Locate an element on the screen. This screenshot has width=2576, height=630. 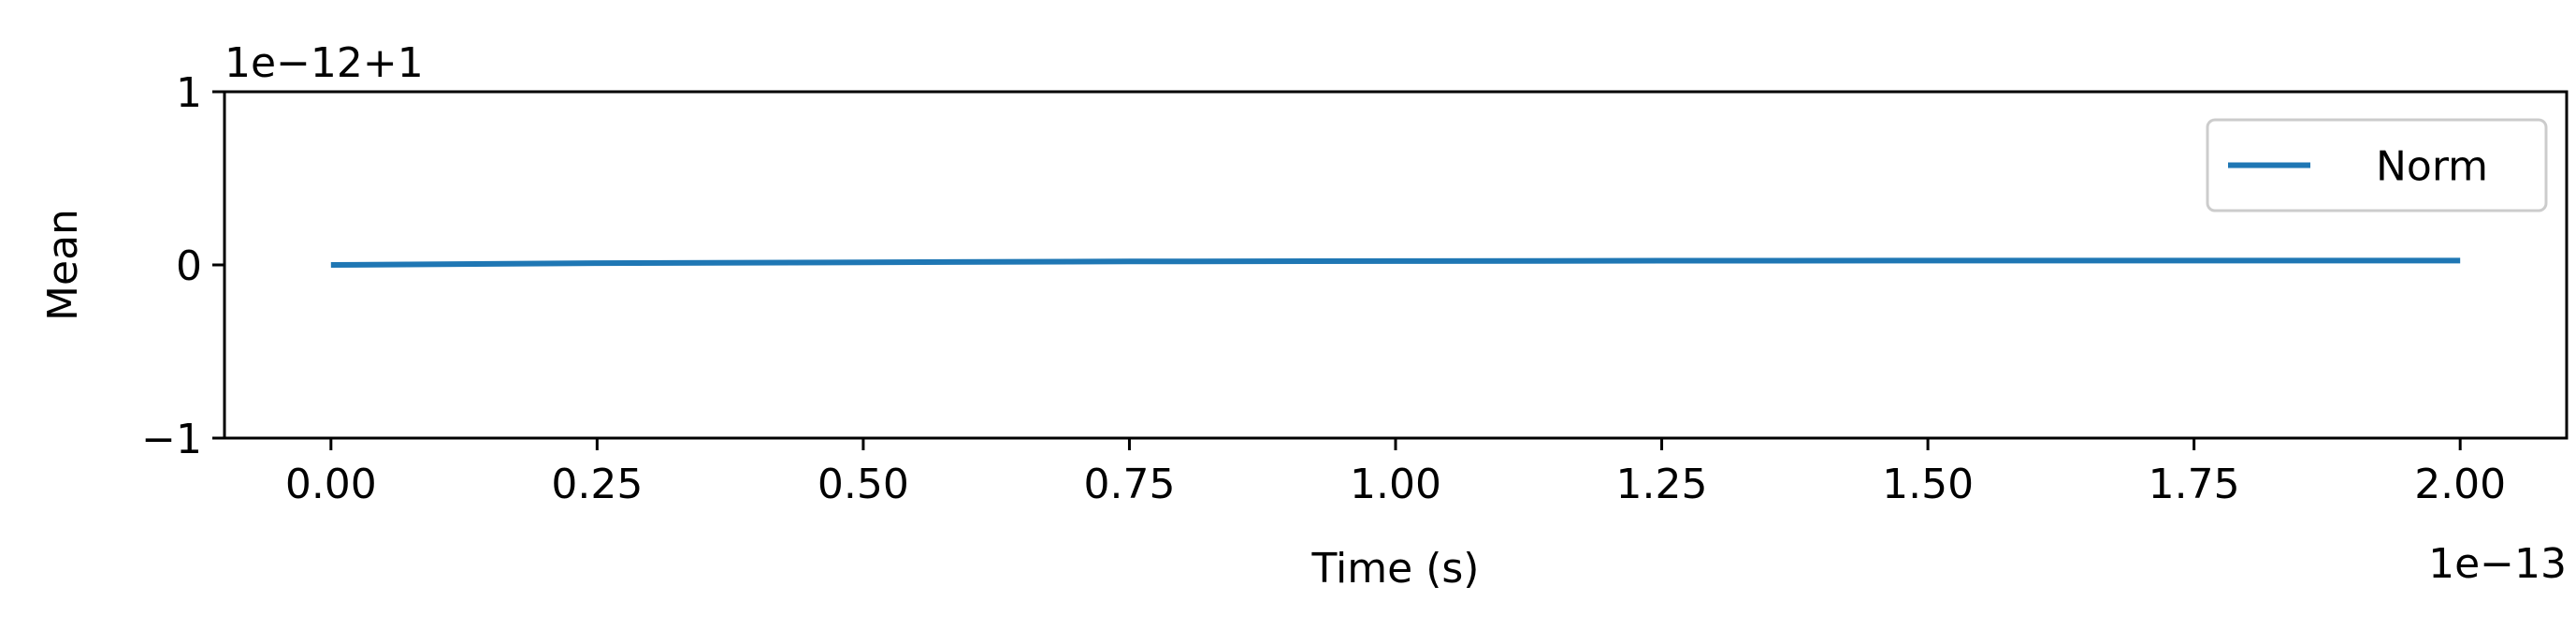
x-tick-label: 2.00 is located at coordinates (2460, 484).